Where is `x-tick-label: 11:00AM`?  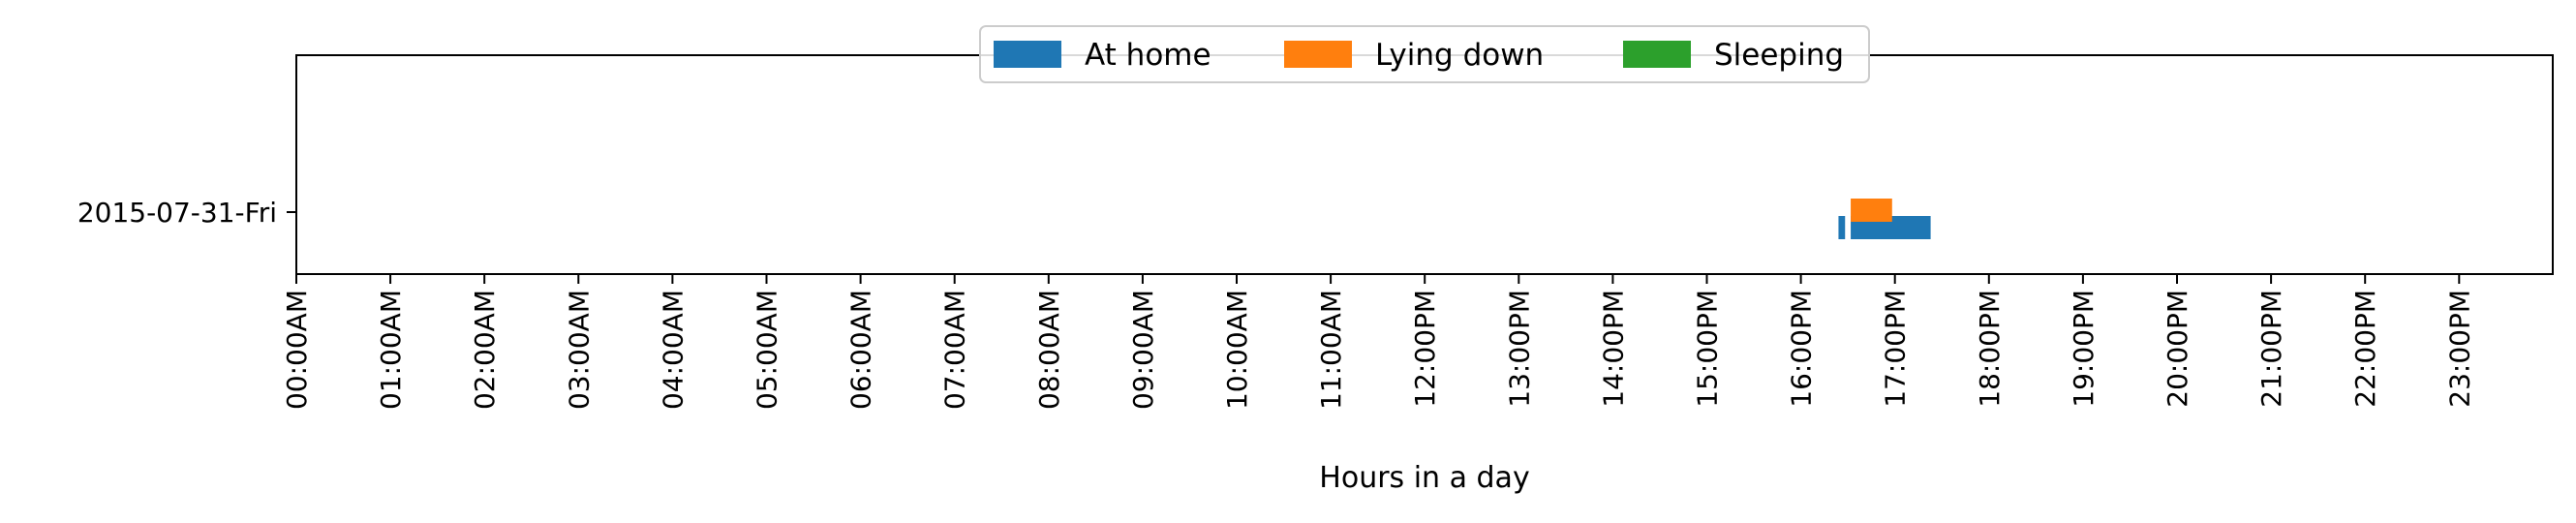 x-tick-label: 11:00AM is located at coordinates (1331, 350).